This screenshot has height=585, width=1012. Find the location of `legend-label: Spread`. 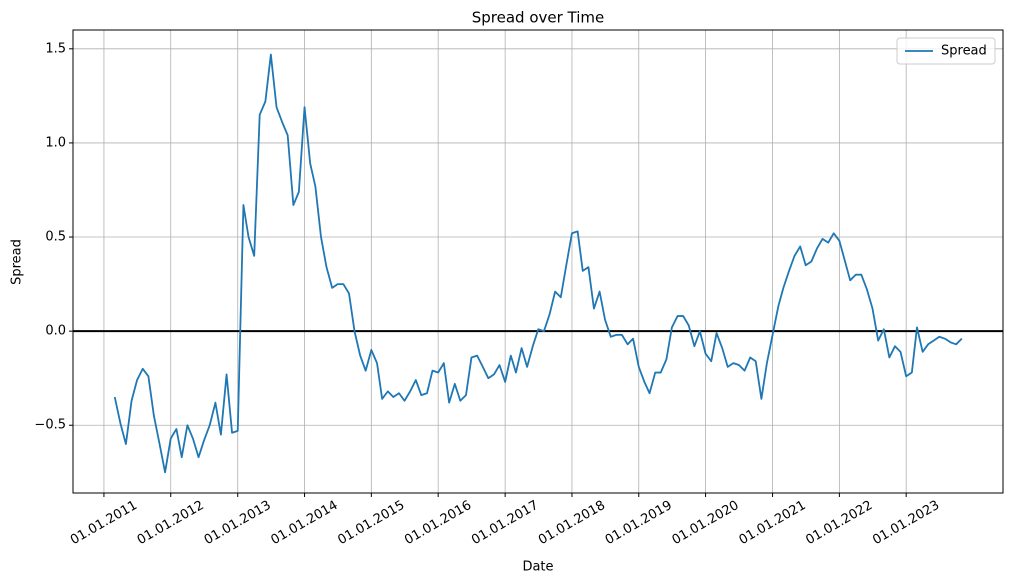

legend-label: Spread is located at coordinates (964, 51).